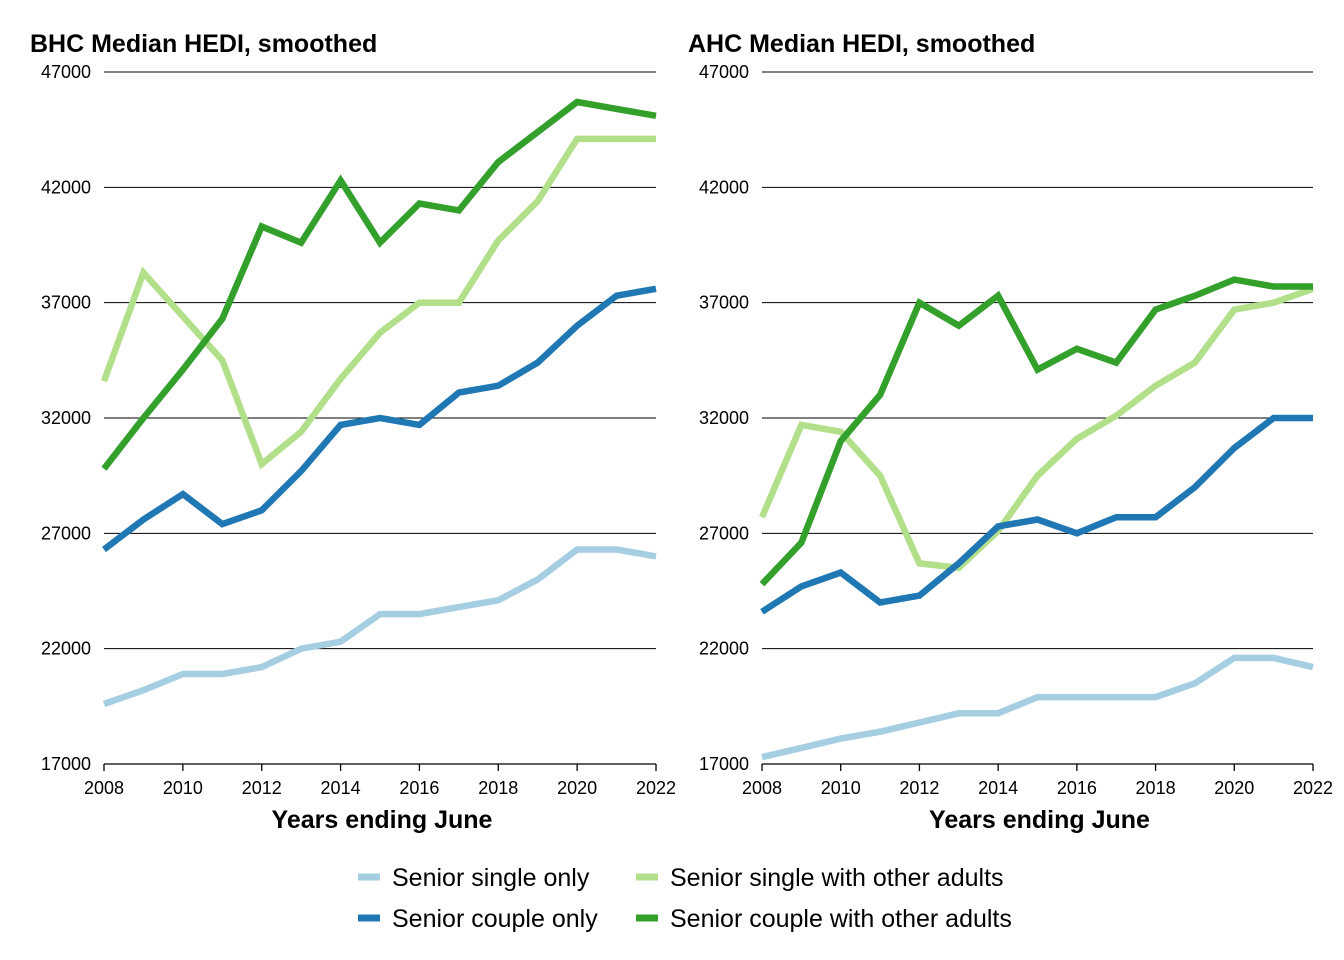 The width and height of the screenshot is (1344, 960). Describe the element at coordinates (203, 44) in the screenshot. I see `chart-title: BHC Median HEDI, smoothed` at that location.